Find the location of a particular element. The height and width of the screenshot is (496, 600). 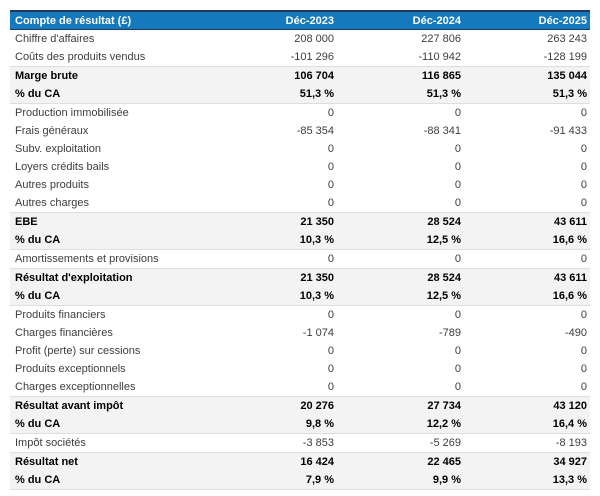

column-header-dec-2025: Déc-2025 is located at coordinates (527, 20).